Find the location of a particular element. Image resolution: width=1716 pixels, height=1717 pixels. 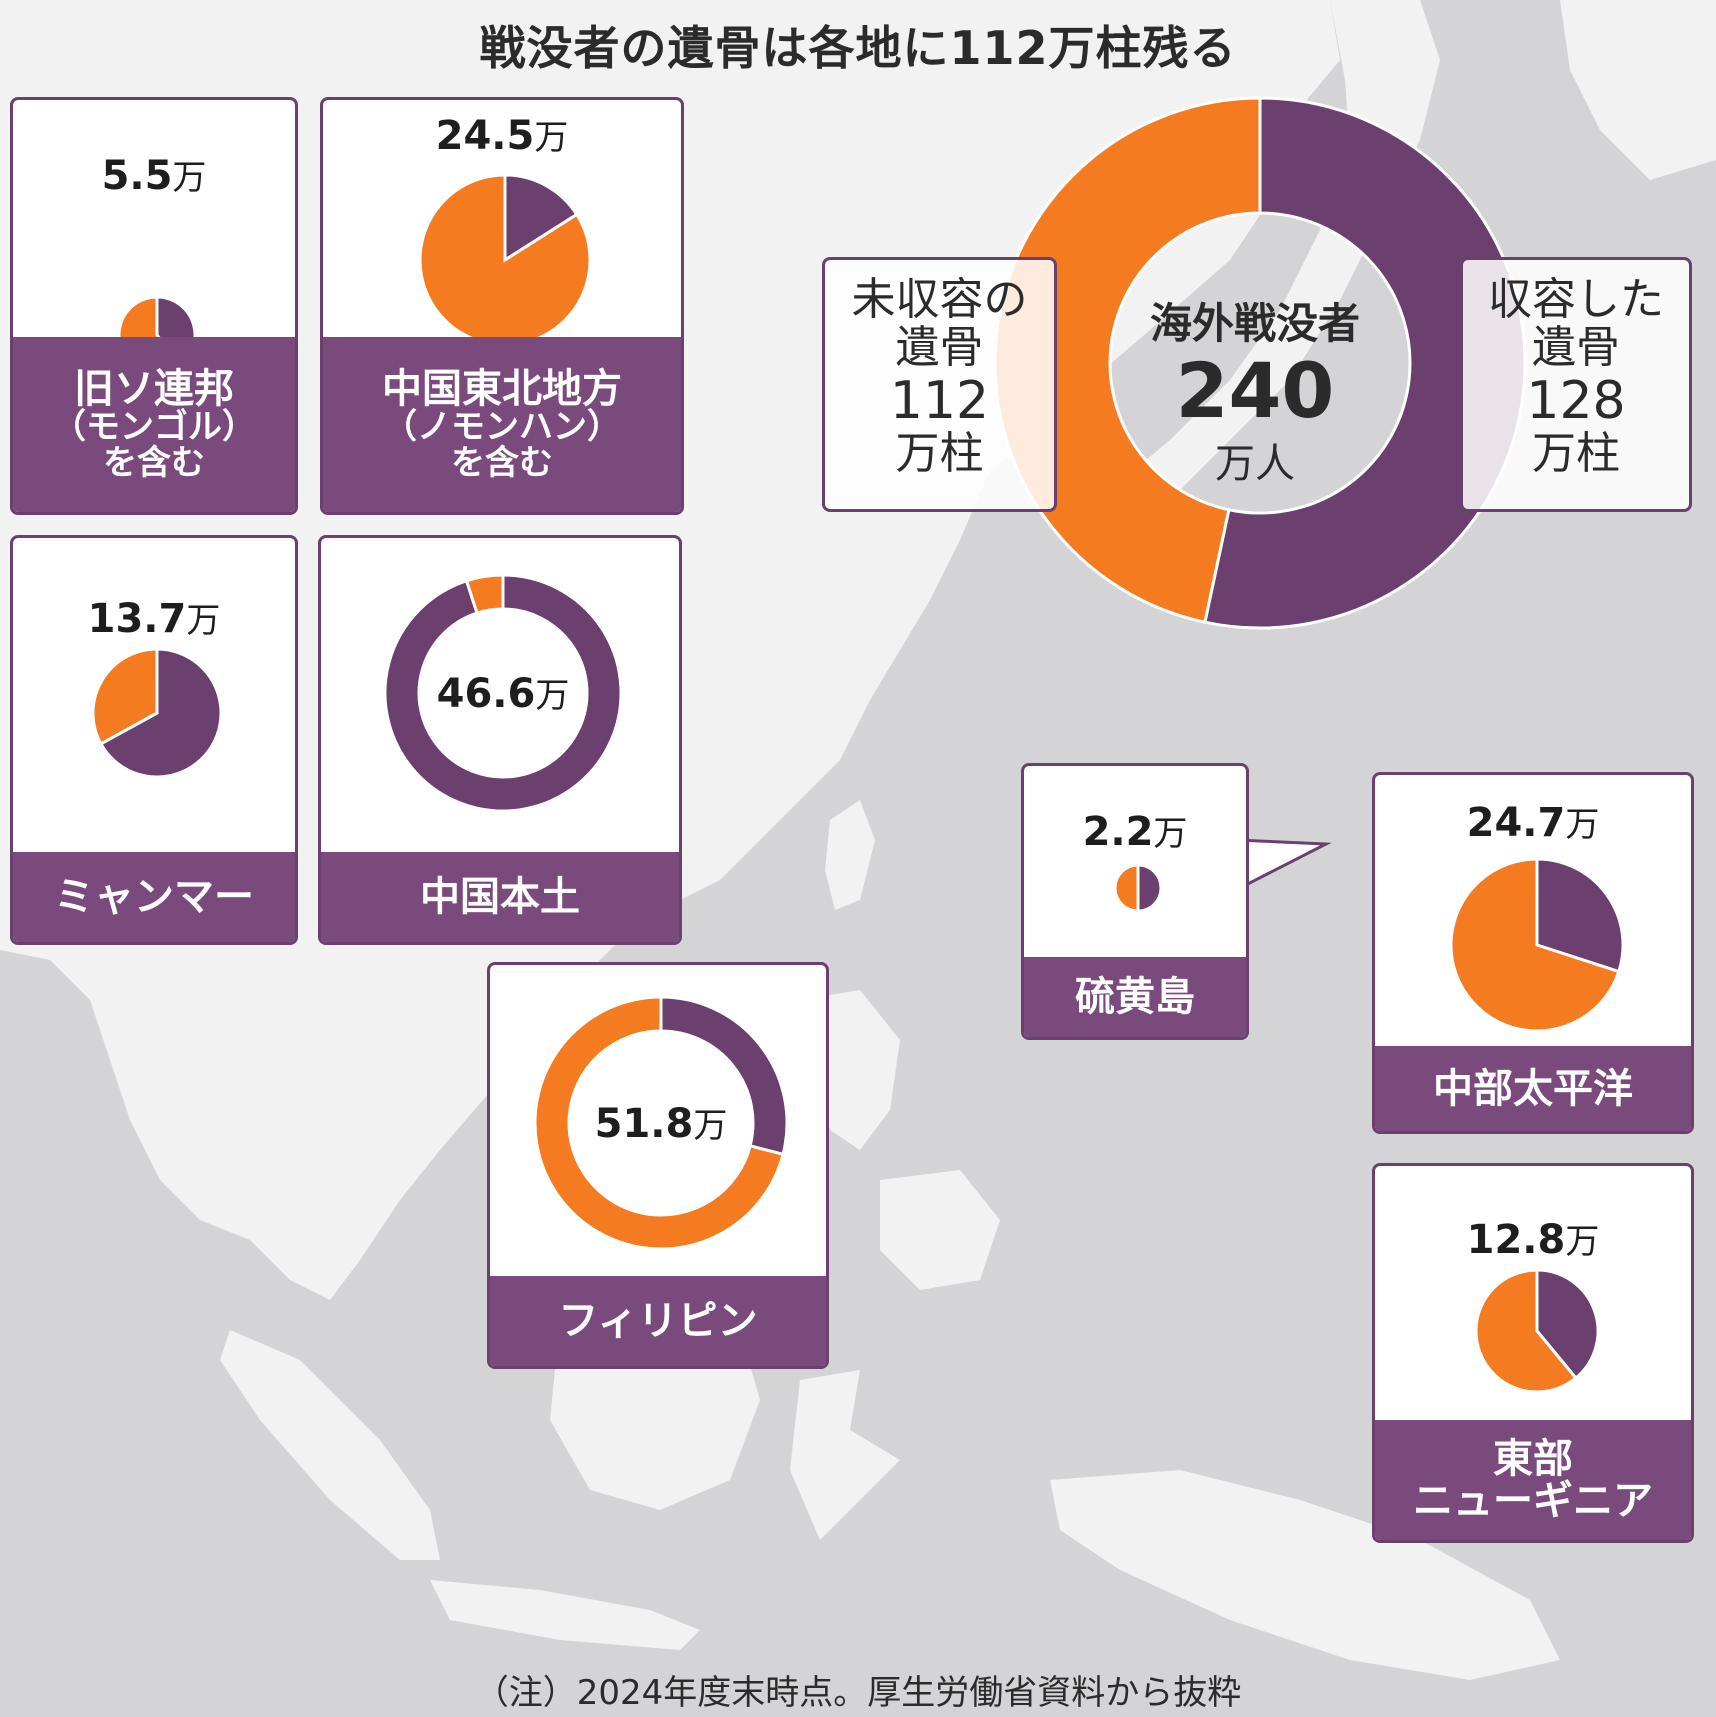

hokkaido is located at coordinates (1638, 90).